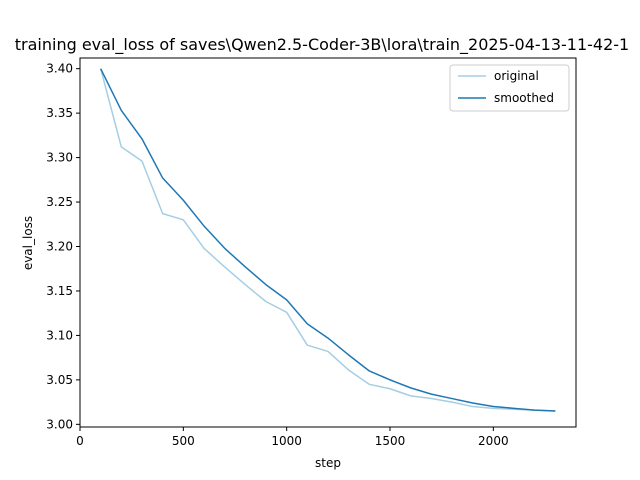 Image resolution: width=640 pixels, height=480 pixels. Describe the element at coordinates (509, 88) in the screenshot. I see `legend: original smoothed` at that location.